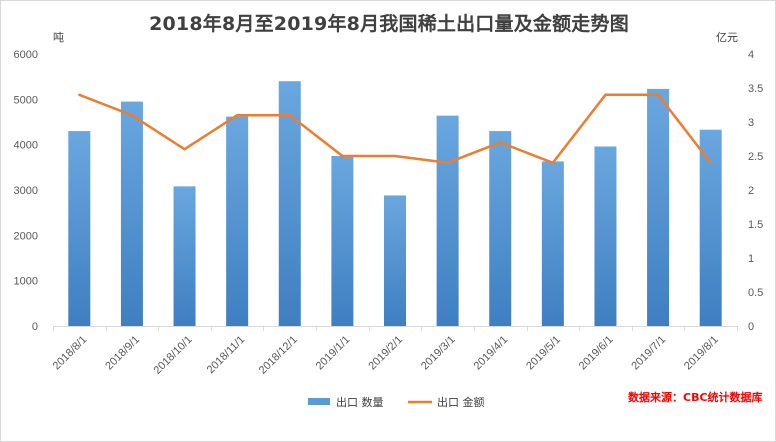  I want to click on x-axis-tick-label: 2019/3/1, so click(438, 353).